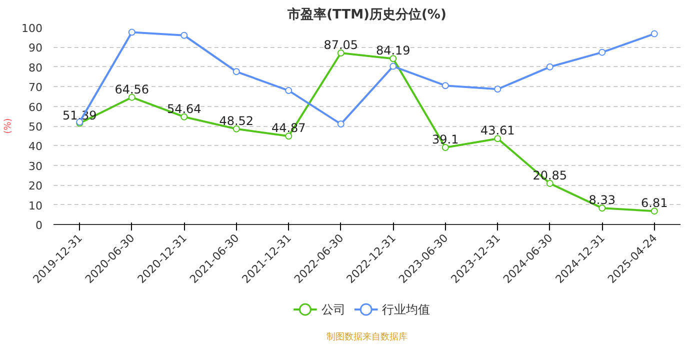 Image resolution: width=700 pixels, height=350 pixels. I want to click on data-label: 54.64, so click(184, 109).